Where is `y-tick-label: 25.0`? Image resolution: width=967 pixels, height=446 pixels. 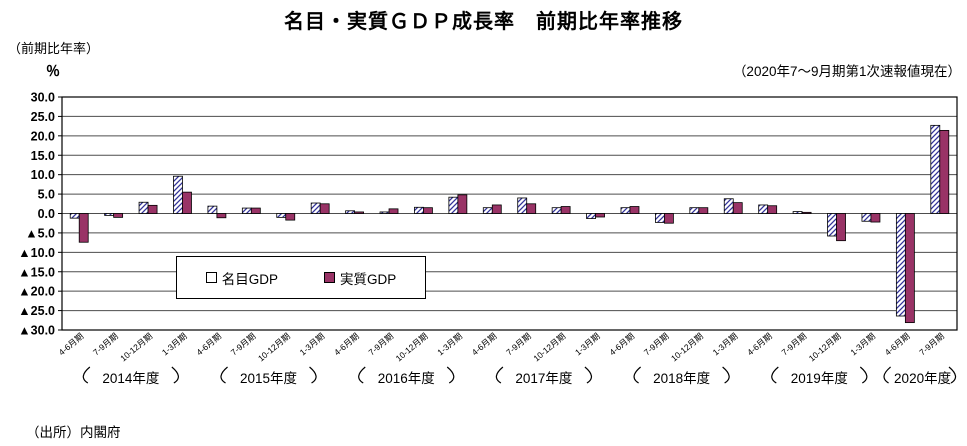 y-tick-label: 25.0 is located at coordinates (43, 117).